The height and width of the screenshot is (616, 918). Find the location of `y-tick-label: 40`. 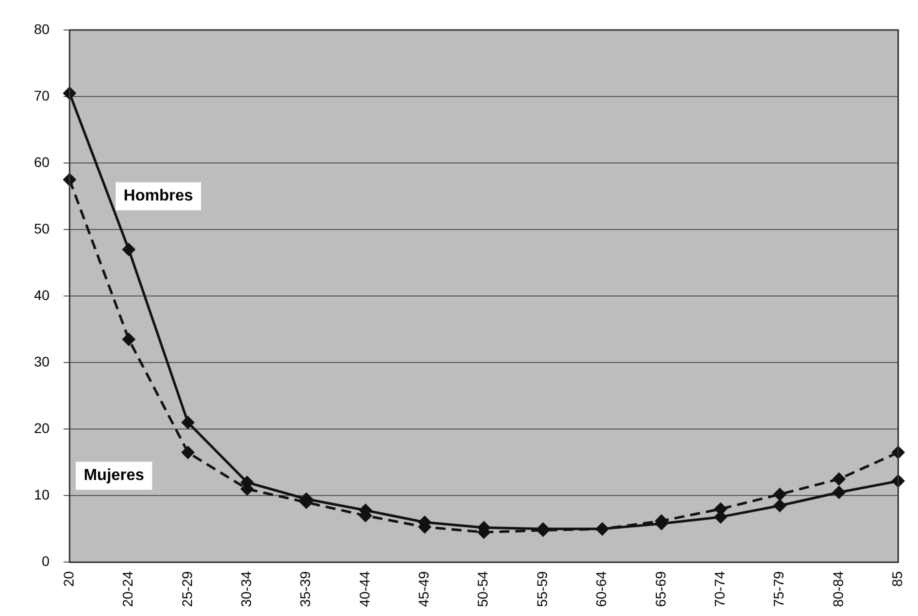

y-tick-label: 40 is located at coordinates (42, 294).